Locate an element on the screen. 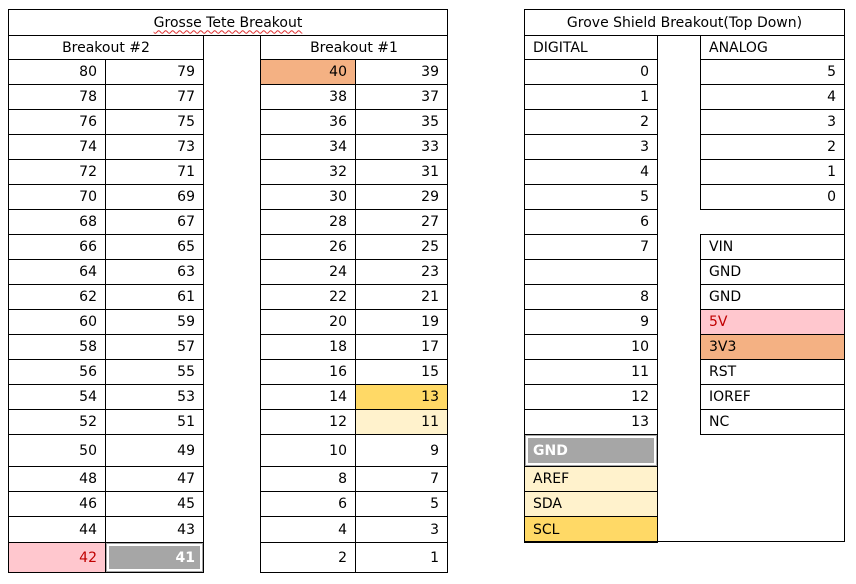  digital-pin-cell: AREF is located at coordinates (591, 479).